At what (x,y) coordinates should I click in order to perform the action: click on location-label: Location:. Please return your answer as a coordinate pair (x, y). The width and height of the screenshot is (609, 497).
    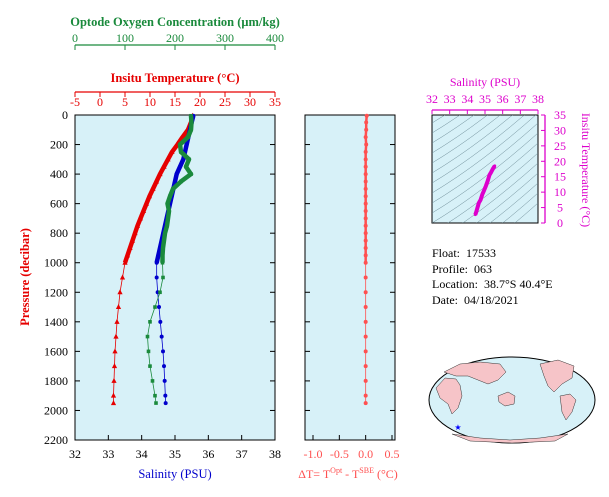
    Looking at the image, I should click on (455, 284).